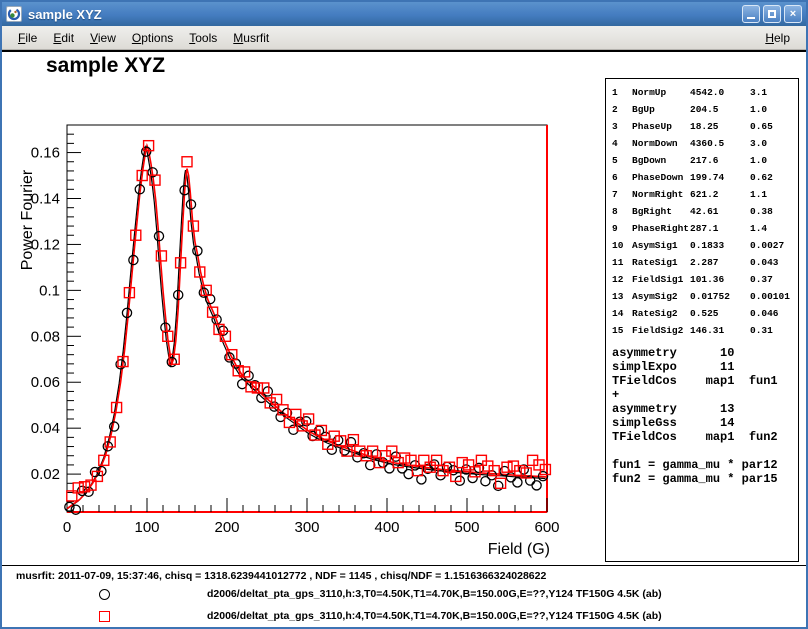 This screenshot has width=808, height=629. Describe the element at coordinates (690, 109) in the screenshot. I see `param-row: 2 BgUp 204.5 1.0` at that location.